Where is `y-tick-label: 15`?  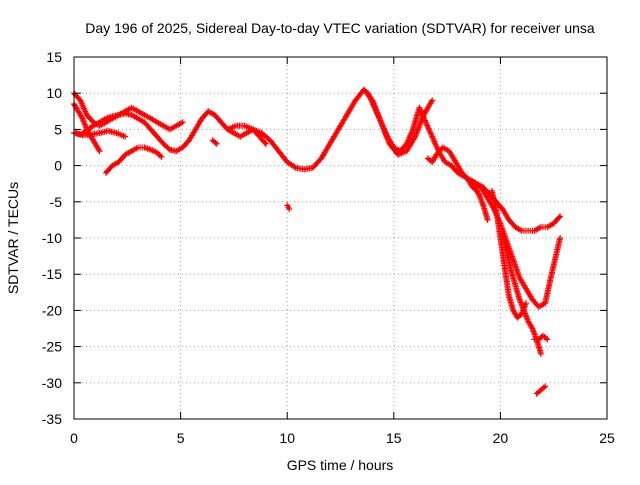
y-tick-label: 15 is located at coordinates (54, 57).